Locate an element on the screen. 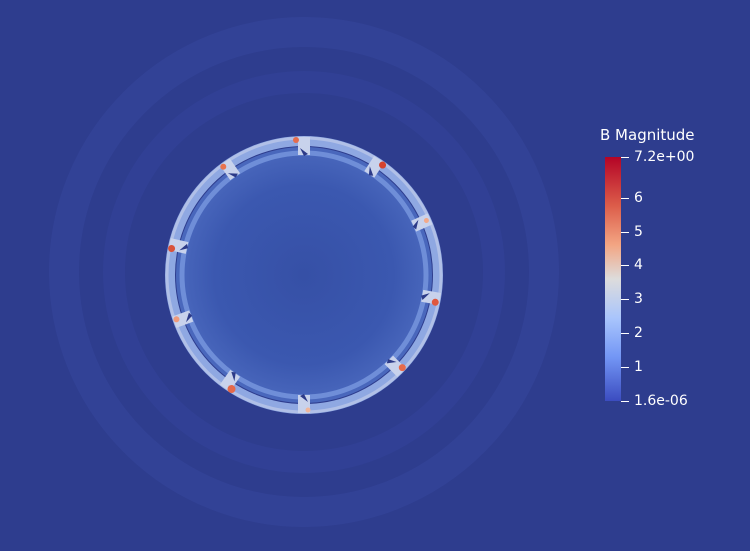 The width and height of the screenshot is (750, 551). legend-tick-label: 4 is located at coordinates (638, 265).